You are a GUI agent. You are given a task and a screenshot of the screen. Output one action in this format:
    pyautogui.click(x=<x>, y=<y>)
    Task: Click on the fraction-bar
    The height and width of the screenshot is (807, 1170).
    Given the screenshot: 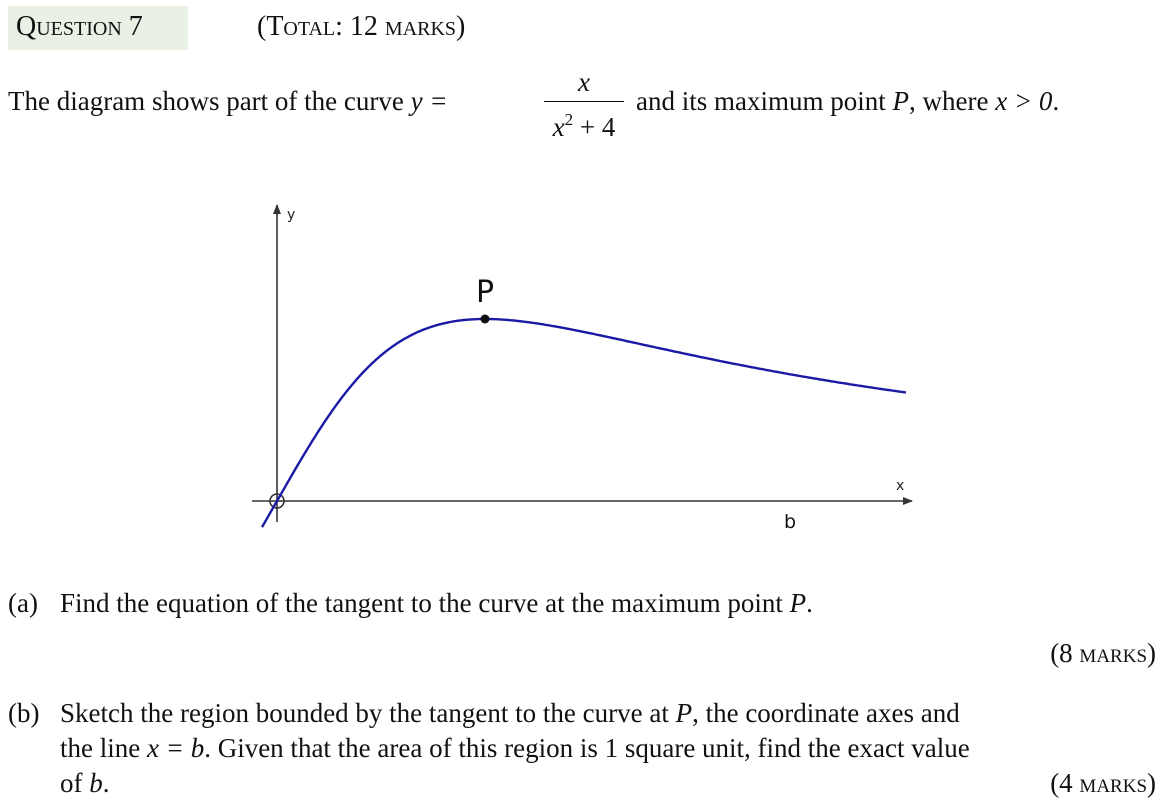 What is the action you would take?
    pyautogui.click(x=584, y=101)
    